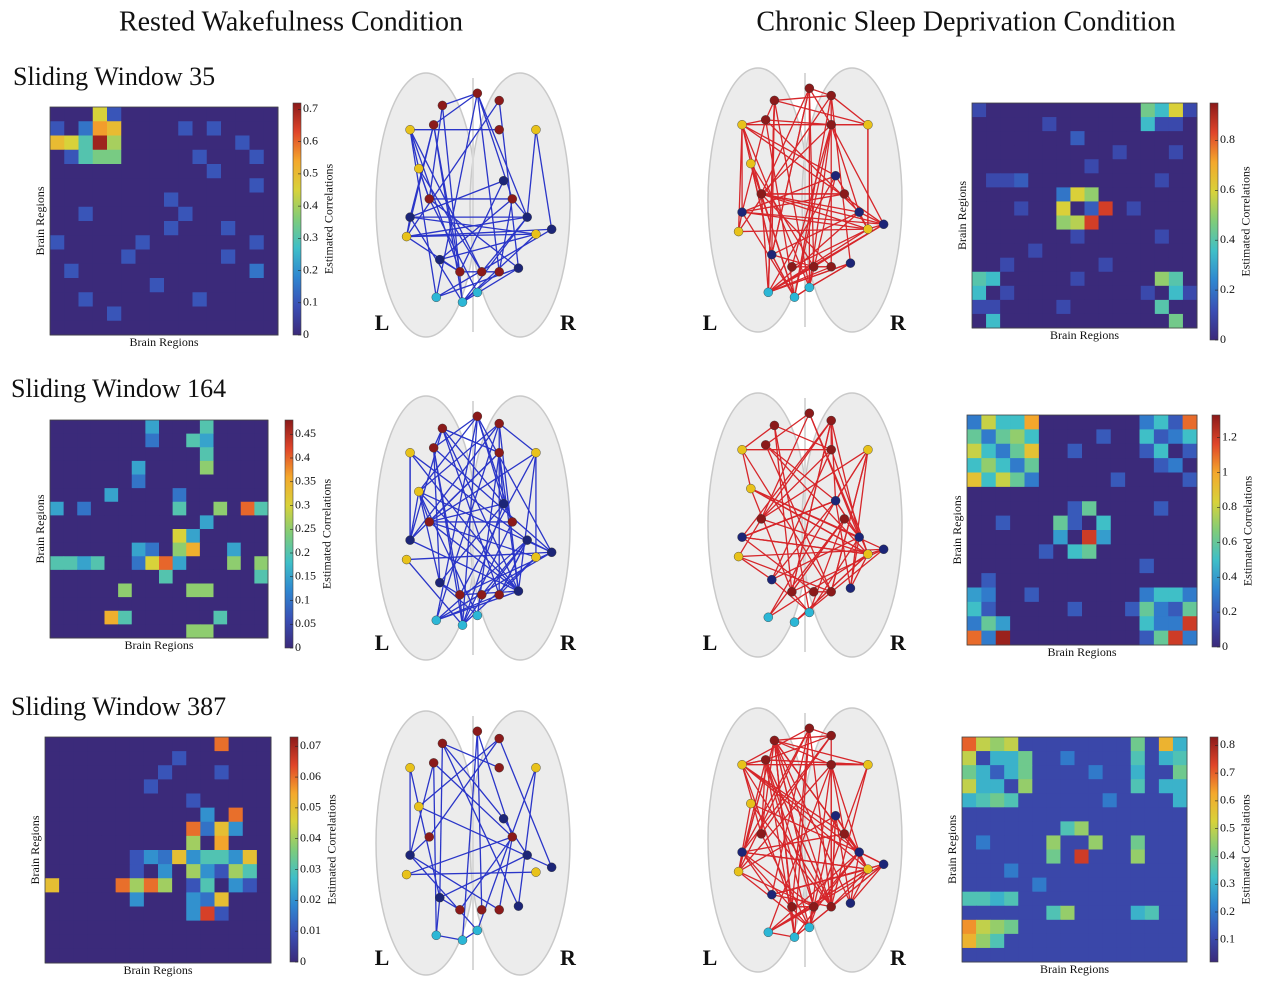  Describe the element at coordinates (1227, 883) in the screenshot. I see `colorbar-tick-label: 0.3` at that location.